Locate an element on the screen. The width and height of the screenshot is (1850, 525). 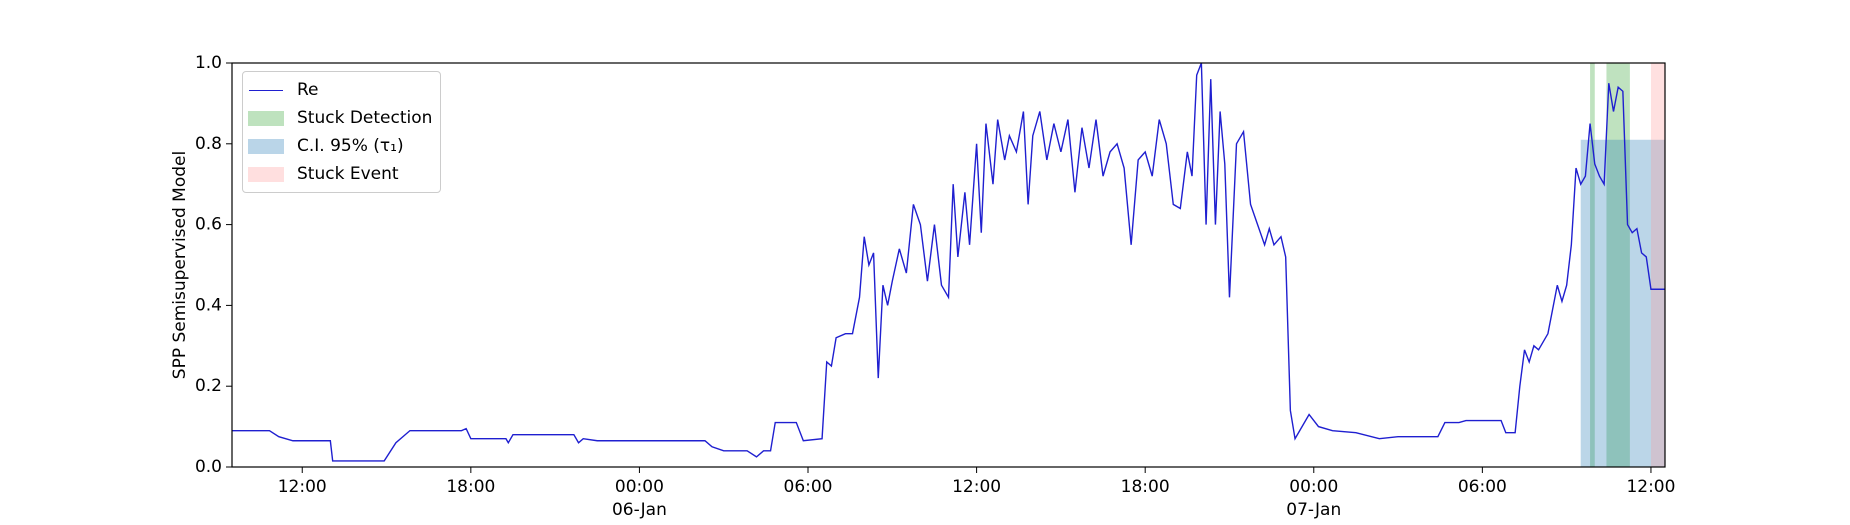
legend-entry: Re is located at coordinates (340, 90).